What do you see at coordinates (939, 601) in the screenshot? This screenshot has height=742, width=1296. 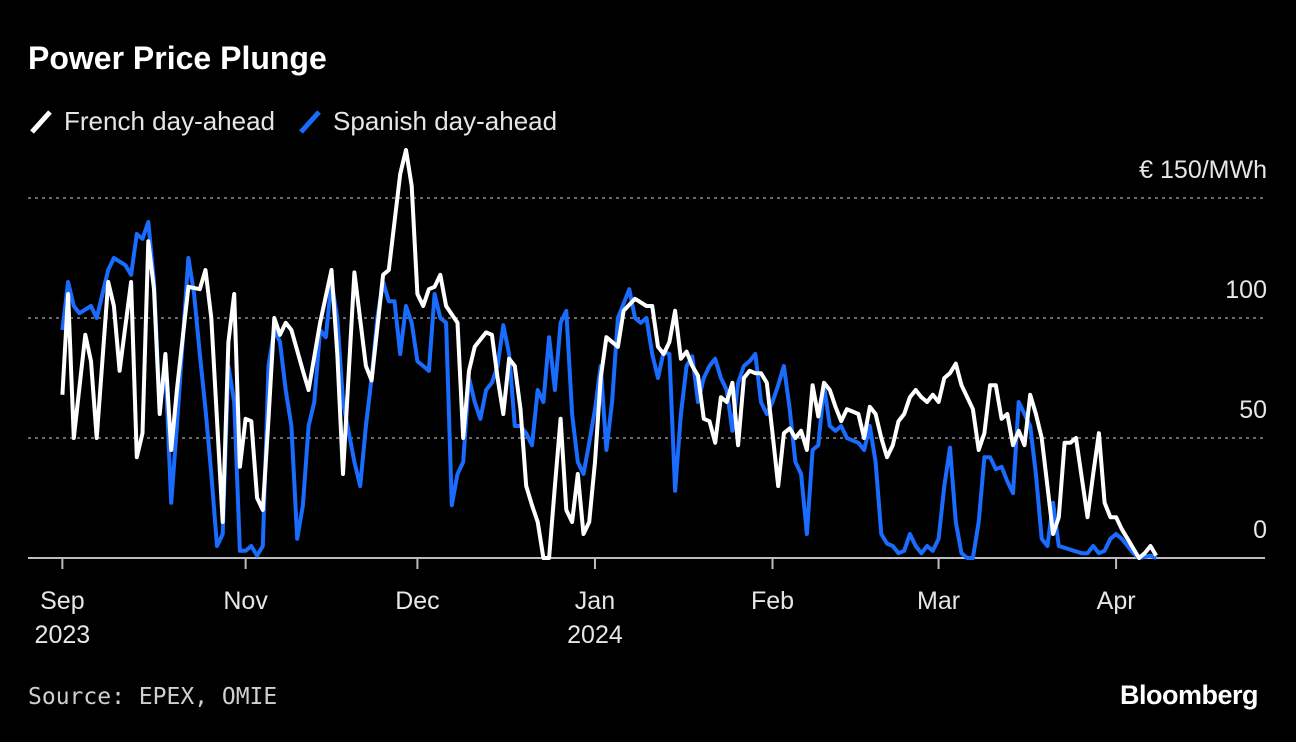 I see `x-tick-label: Mar` at bounding box center [939, 601].